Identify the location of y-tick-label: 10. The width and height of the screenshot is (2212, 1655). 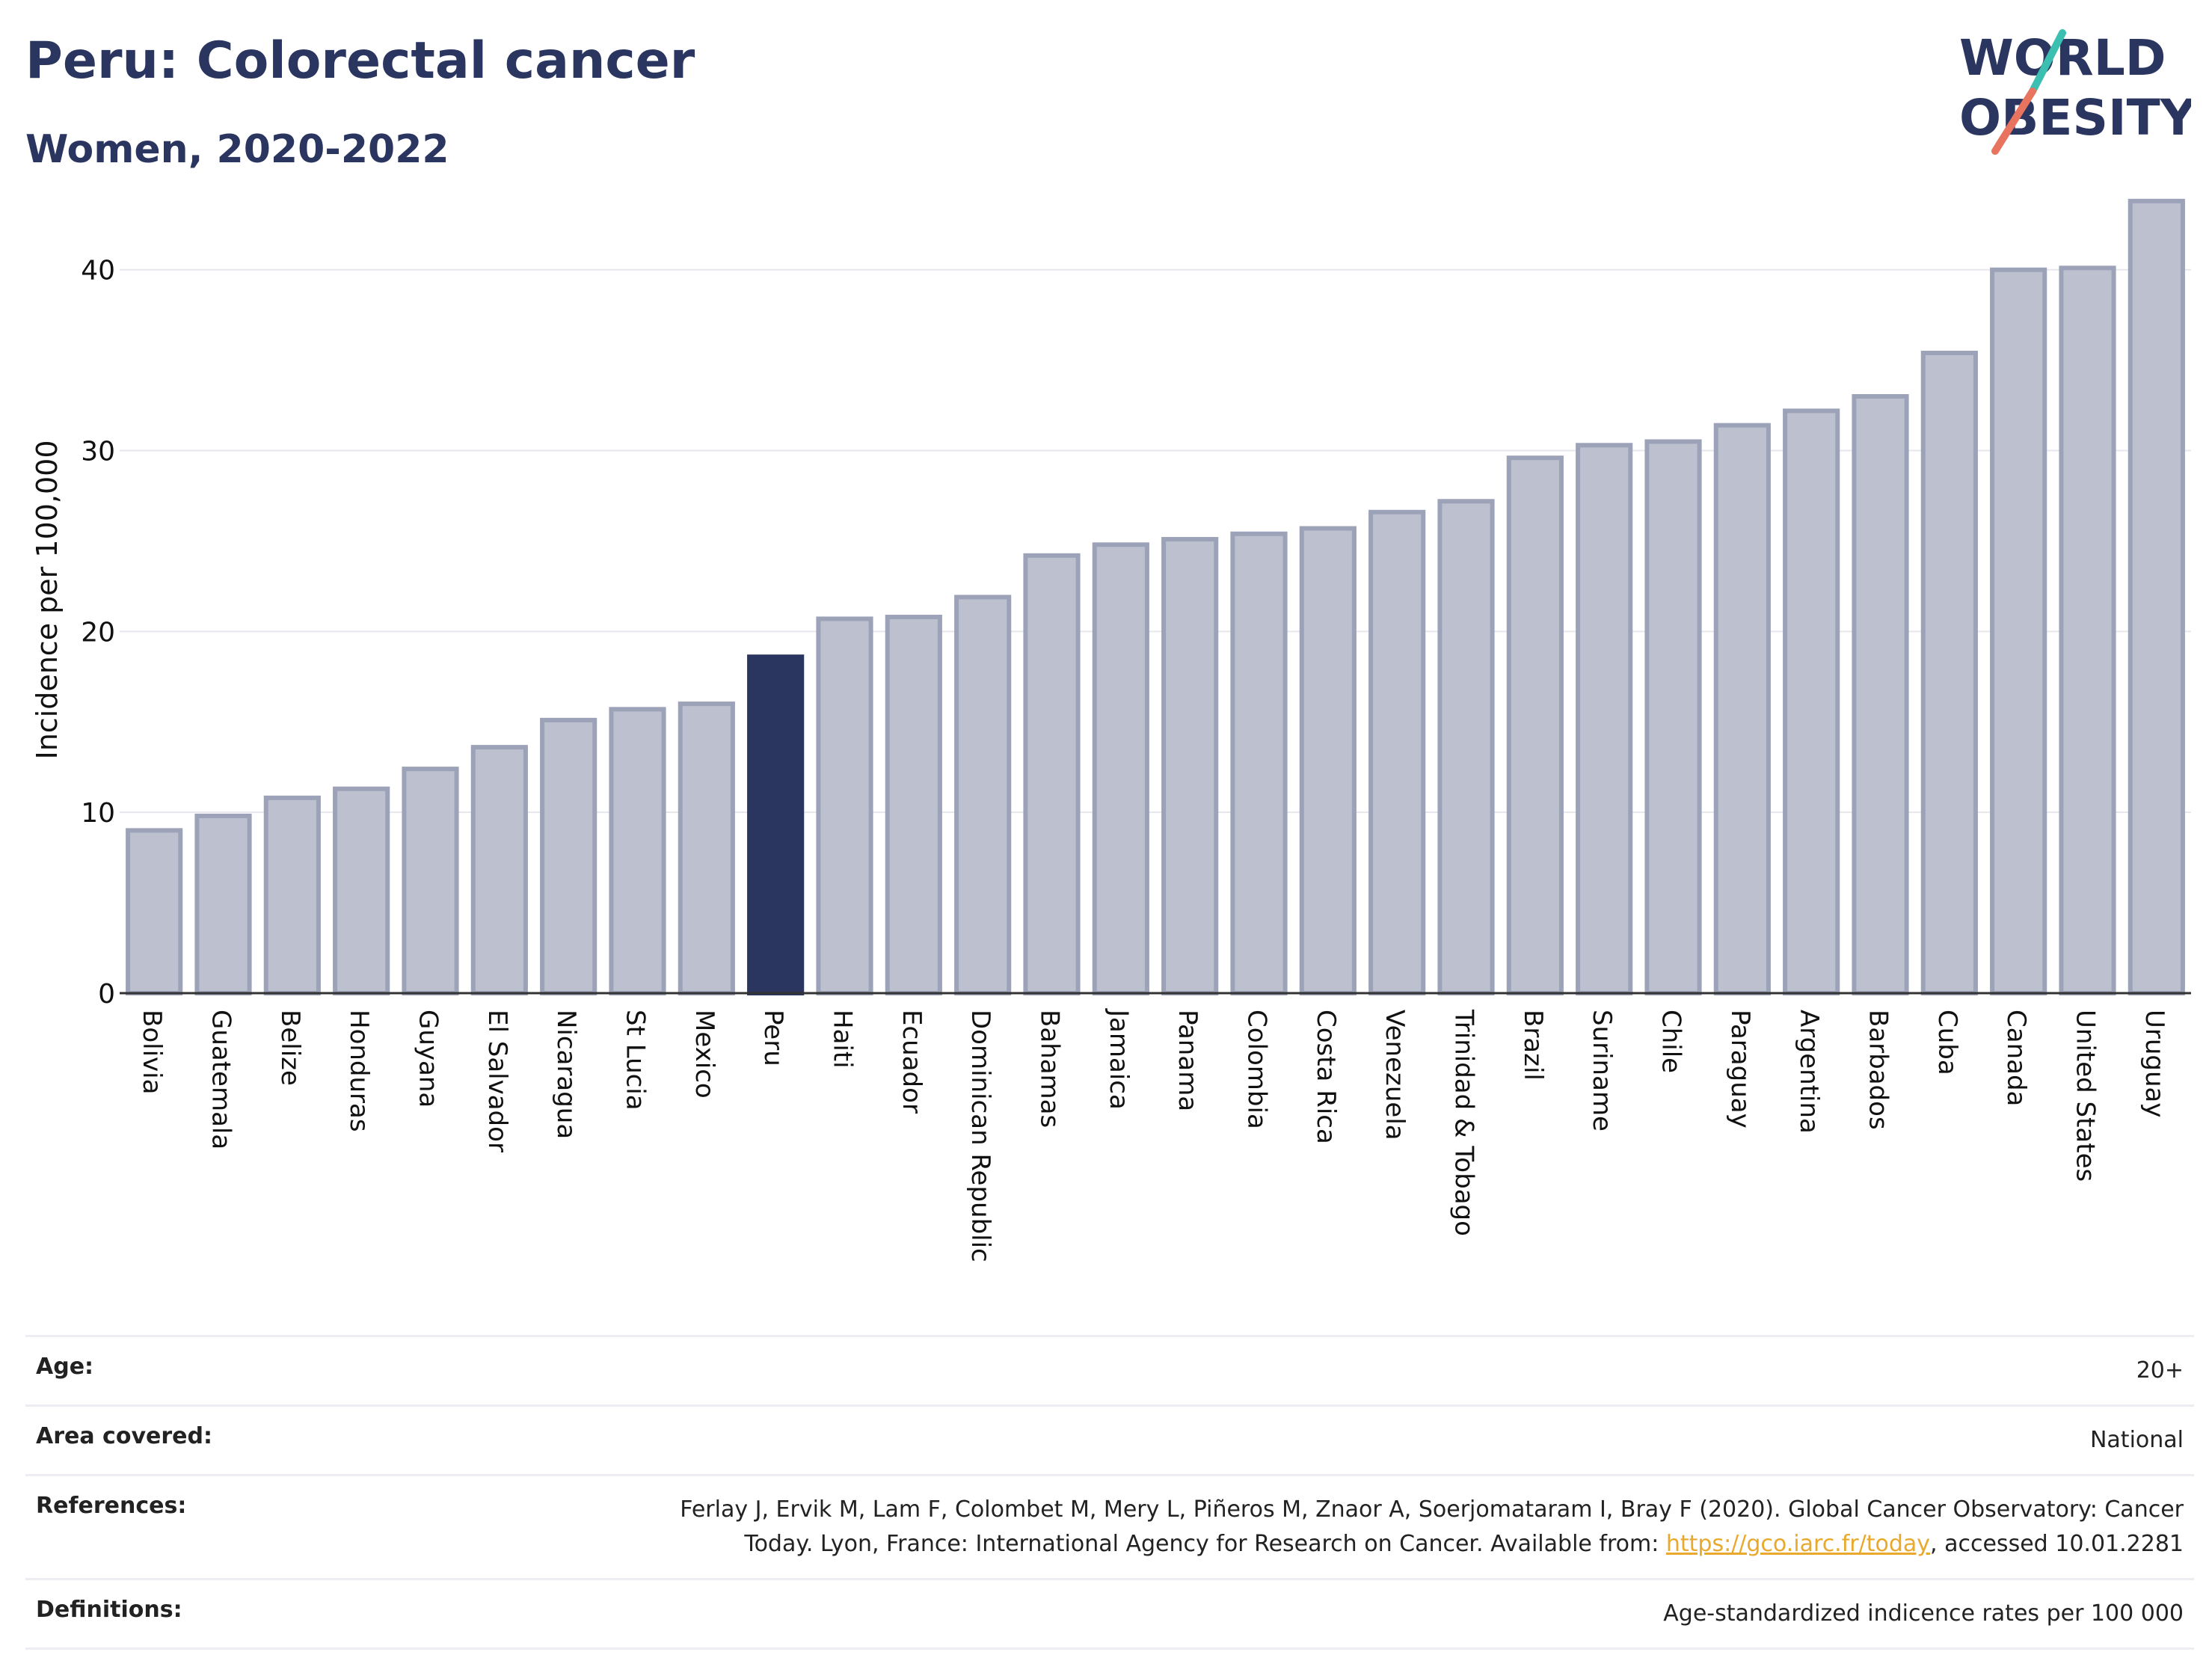
(98, 813).